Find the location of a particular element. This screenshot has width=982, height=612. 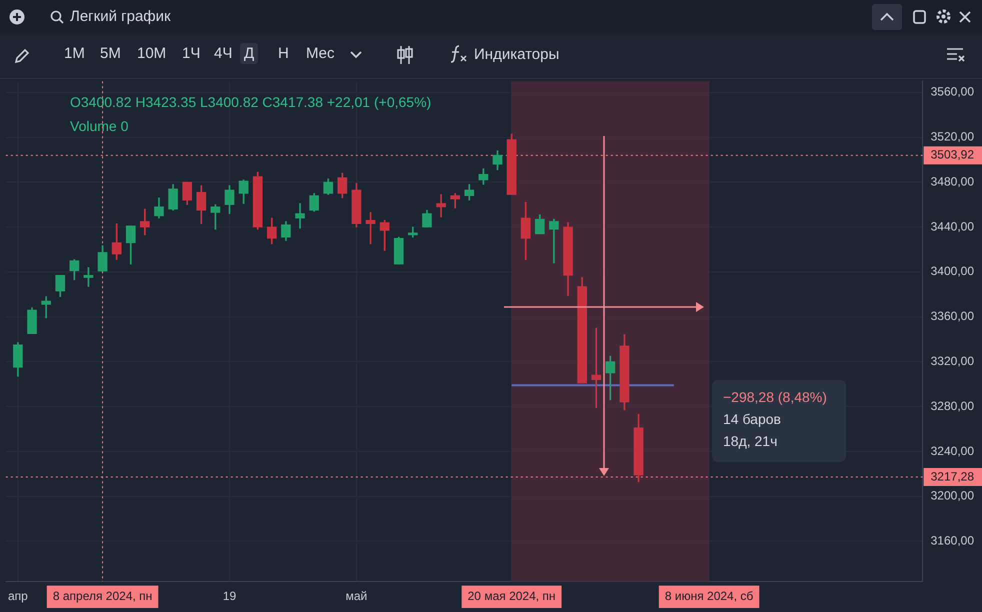

annotation: 14 баров is located at coordinates (752, 419).